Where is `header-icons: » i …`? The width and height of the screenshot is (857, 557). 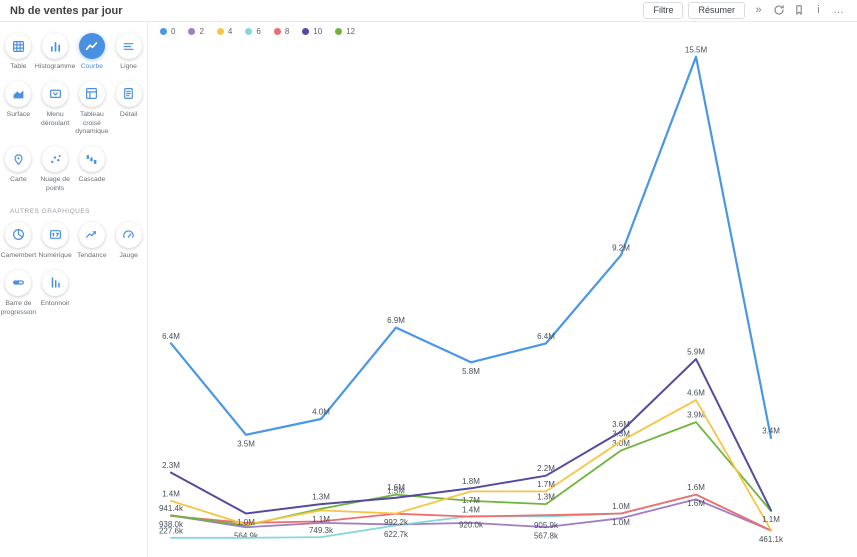 header-icons: » i … is located at coordinates (798, 10).